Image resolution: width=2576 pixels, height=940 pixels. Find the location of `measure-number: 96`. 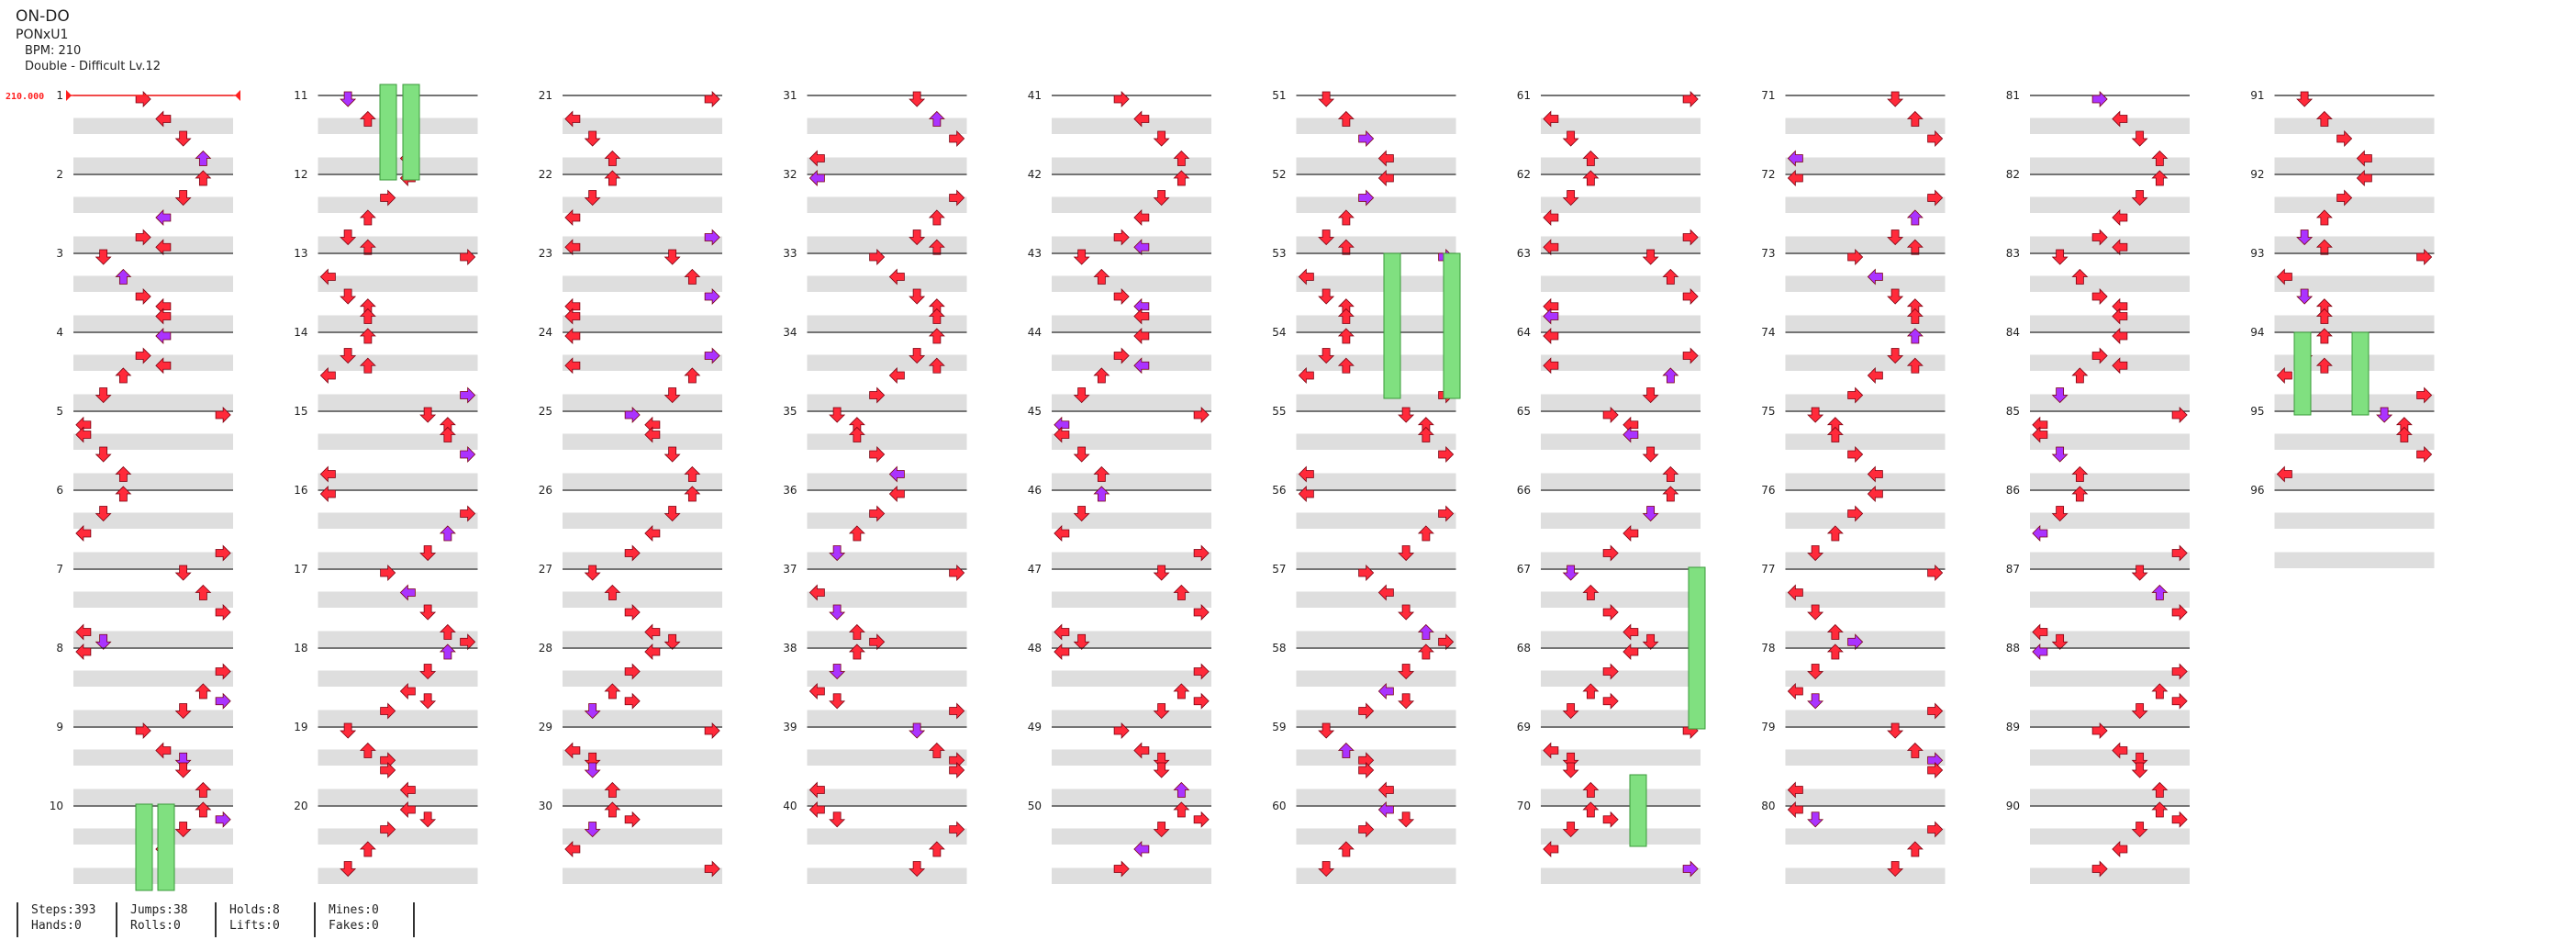

measure-number: 96 is located at coordinates (2257, 491).